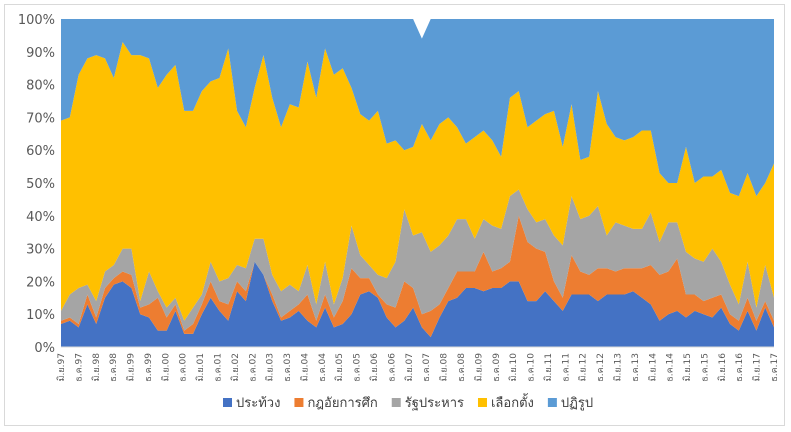  Describe the element at coordinates (705, 367) in the screenshot. I see `x-tick-label: ธ.ค.15` at that location.